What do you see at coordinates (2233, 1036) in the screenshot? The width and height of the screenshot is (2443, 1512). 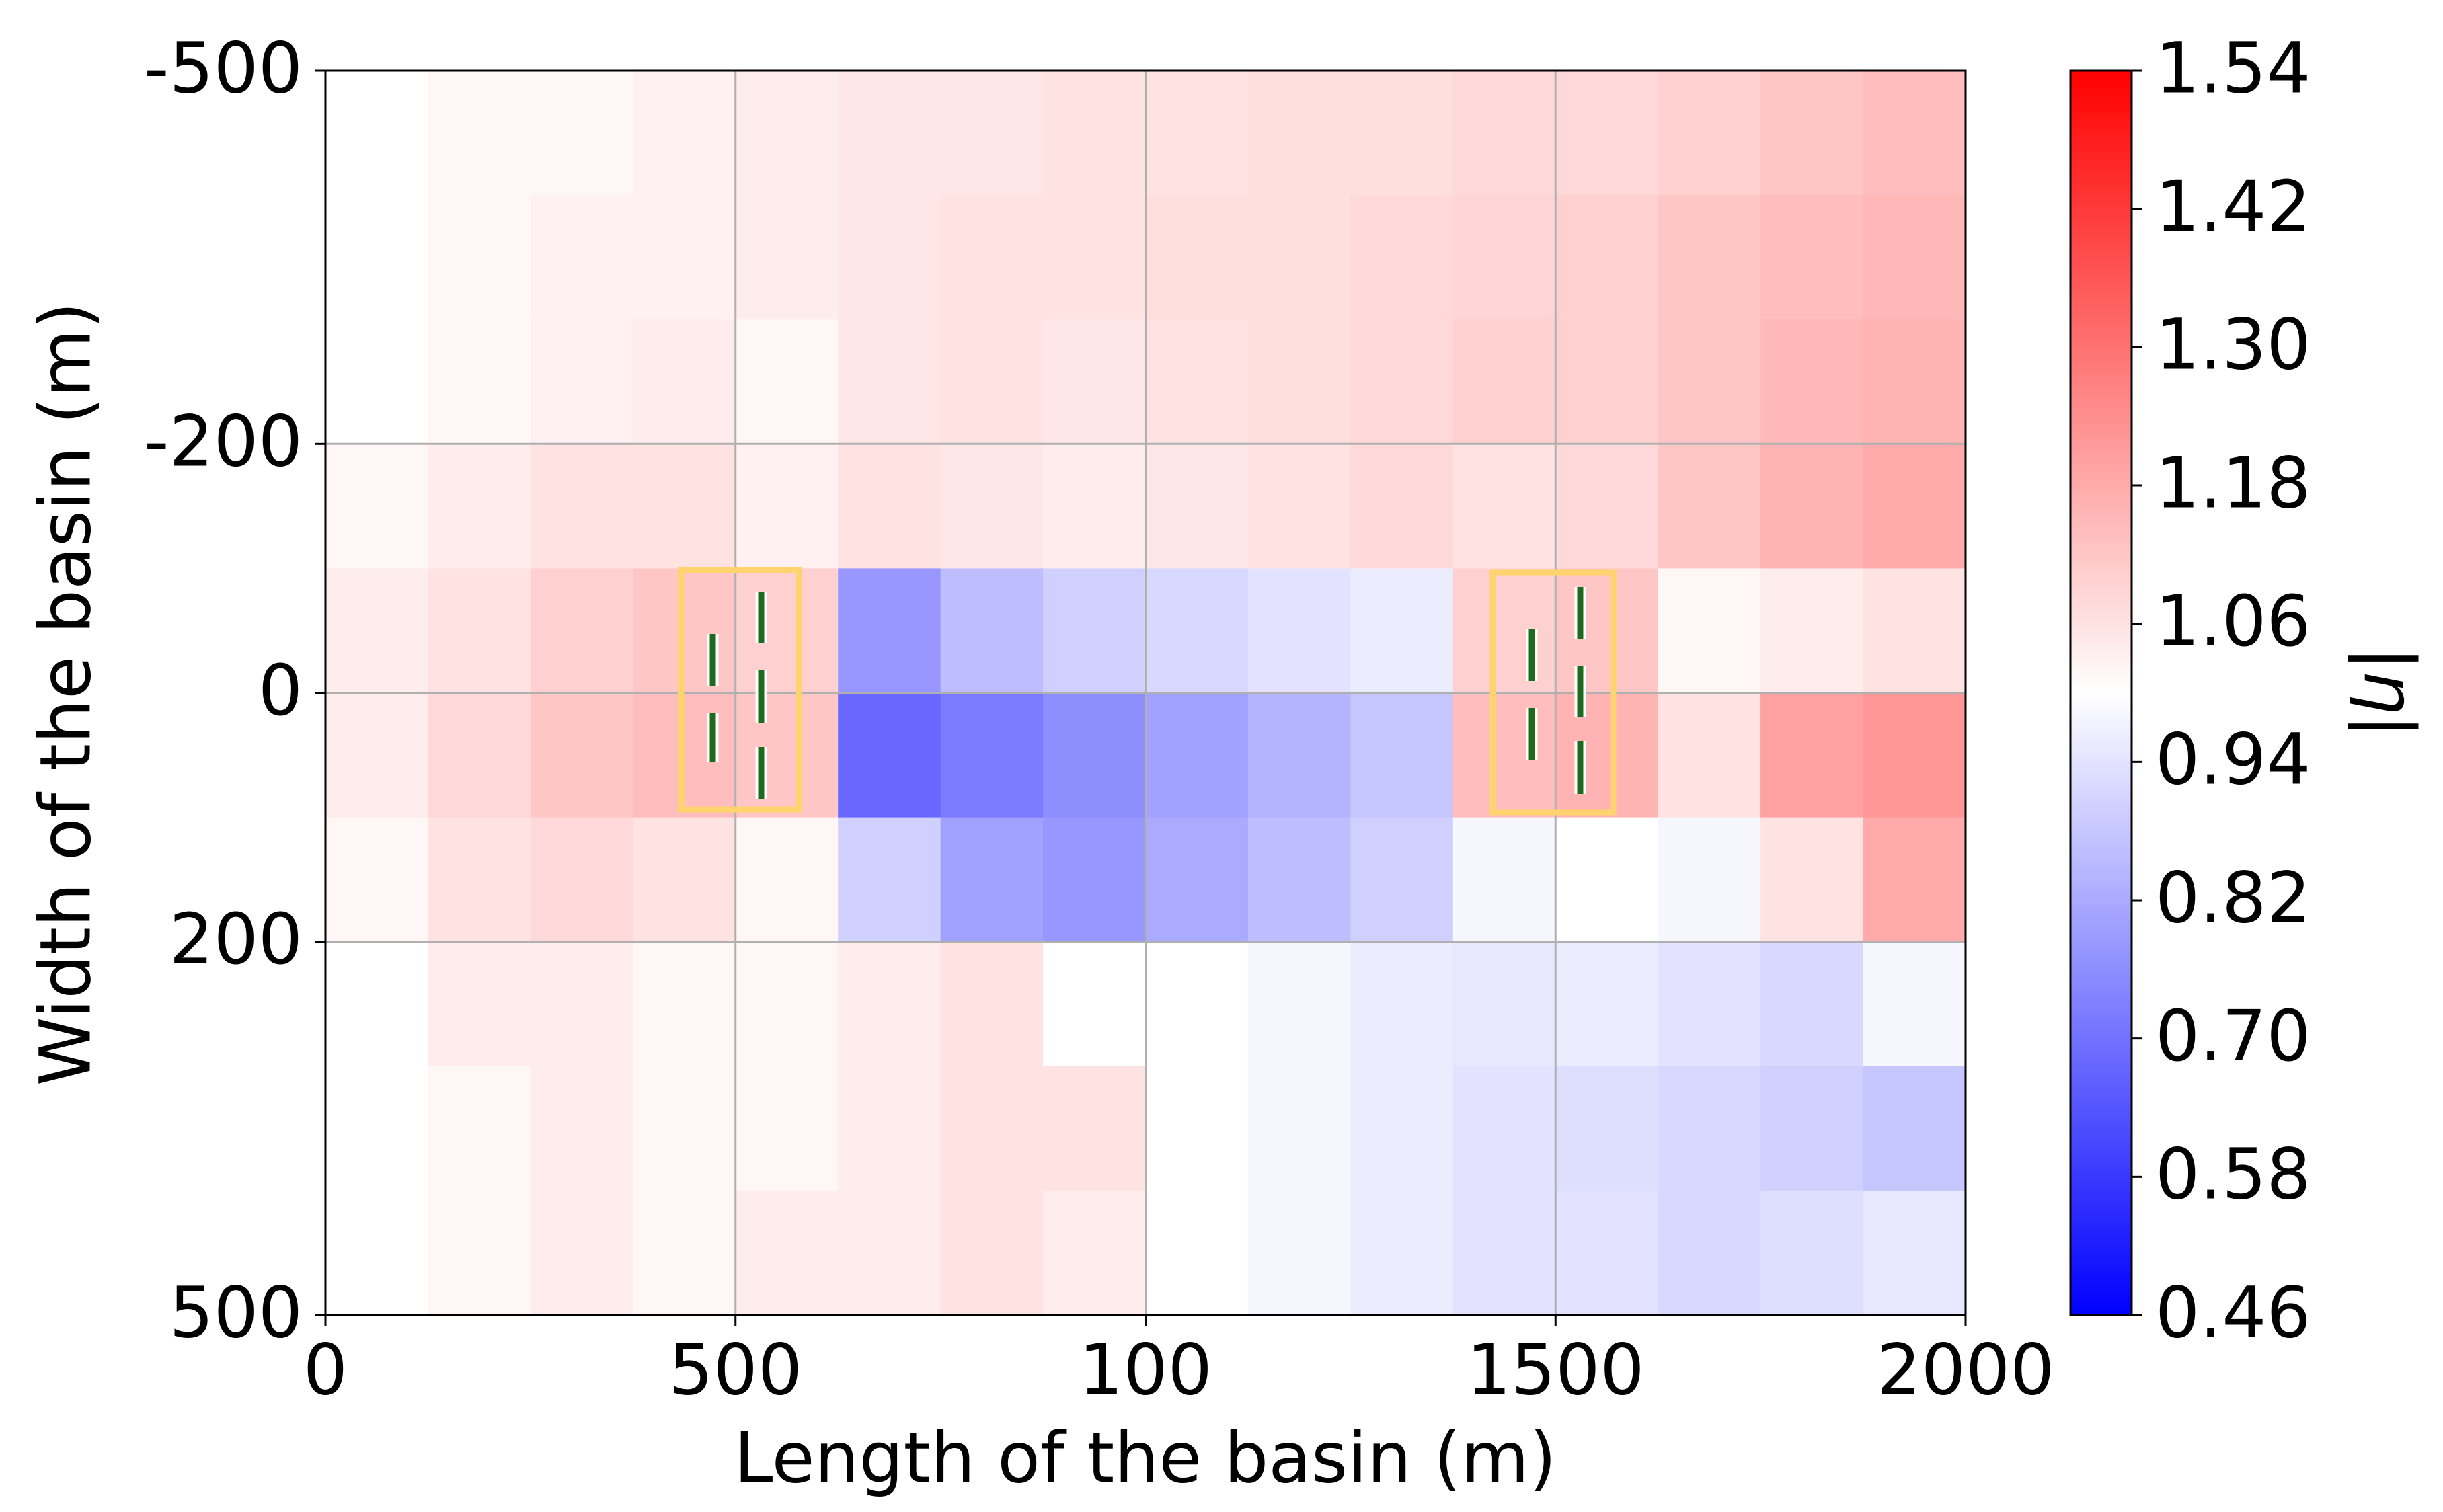 I see `colorbar-tick-label: 0.70` at bounding box center [2233, 1036].